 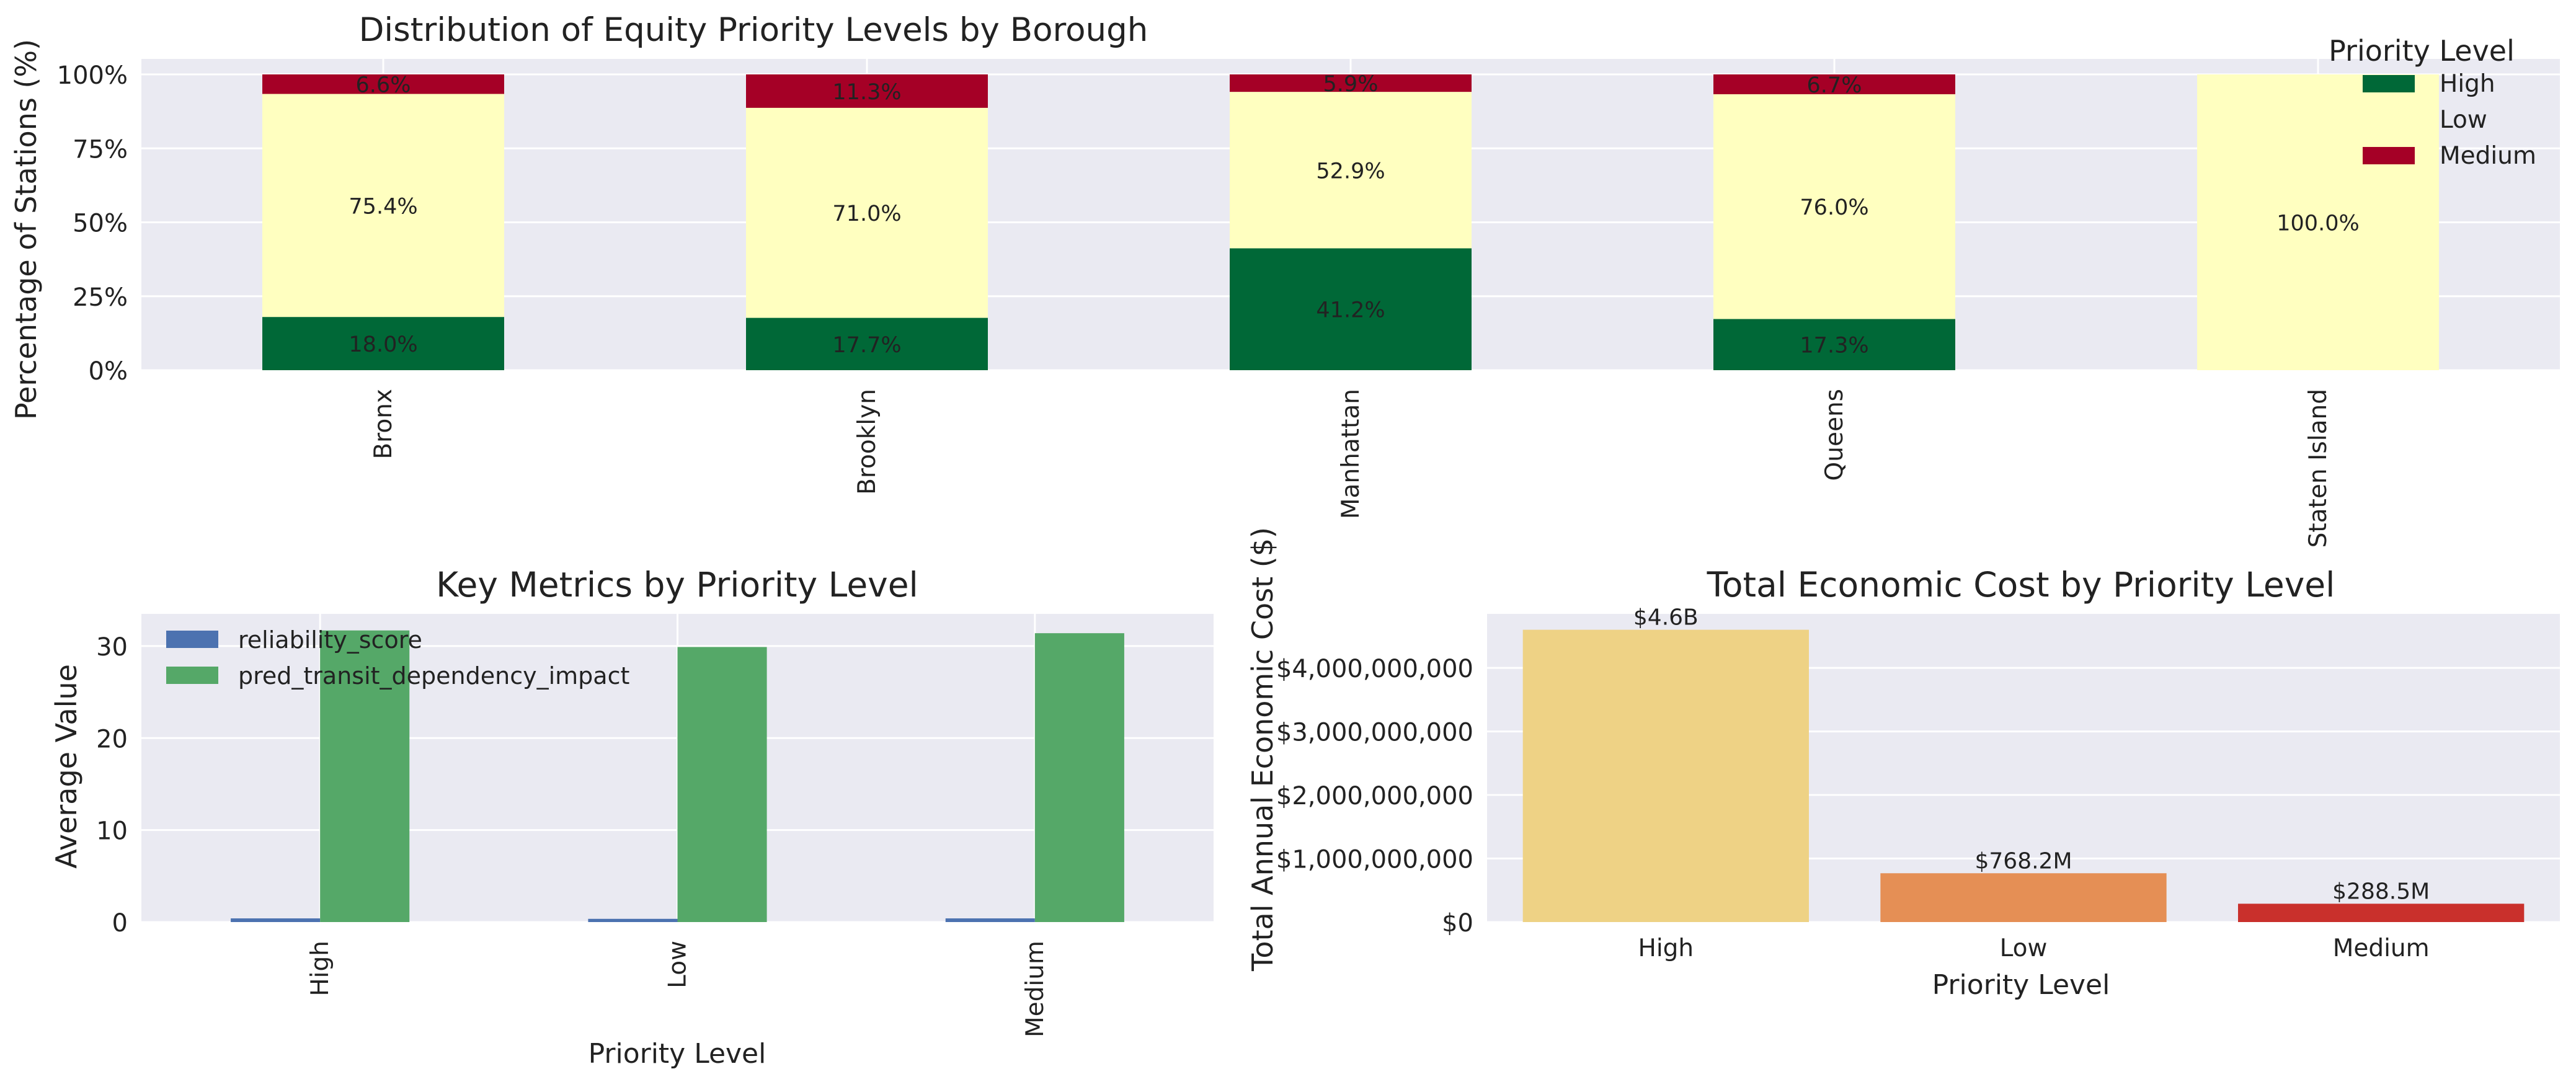 I want to click on legend-label: pred_transit_dependency_impact, so click(x=433, y=676).